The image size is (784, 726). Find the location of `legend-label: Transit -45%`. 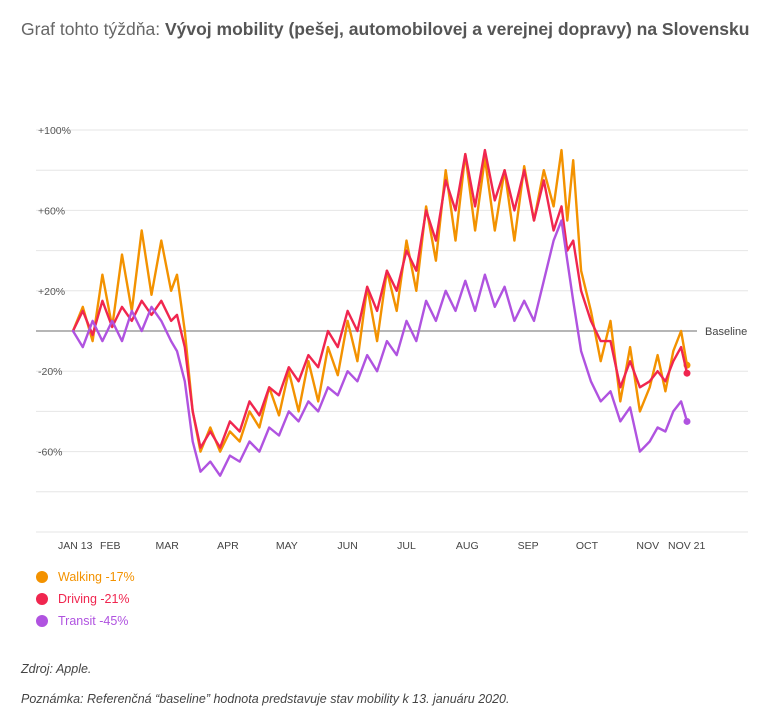

legend-label: Transit -45% is located at coordinates (93, 621).